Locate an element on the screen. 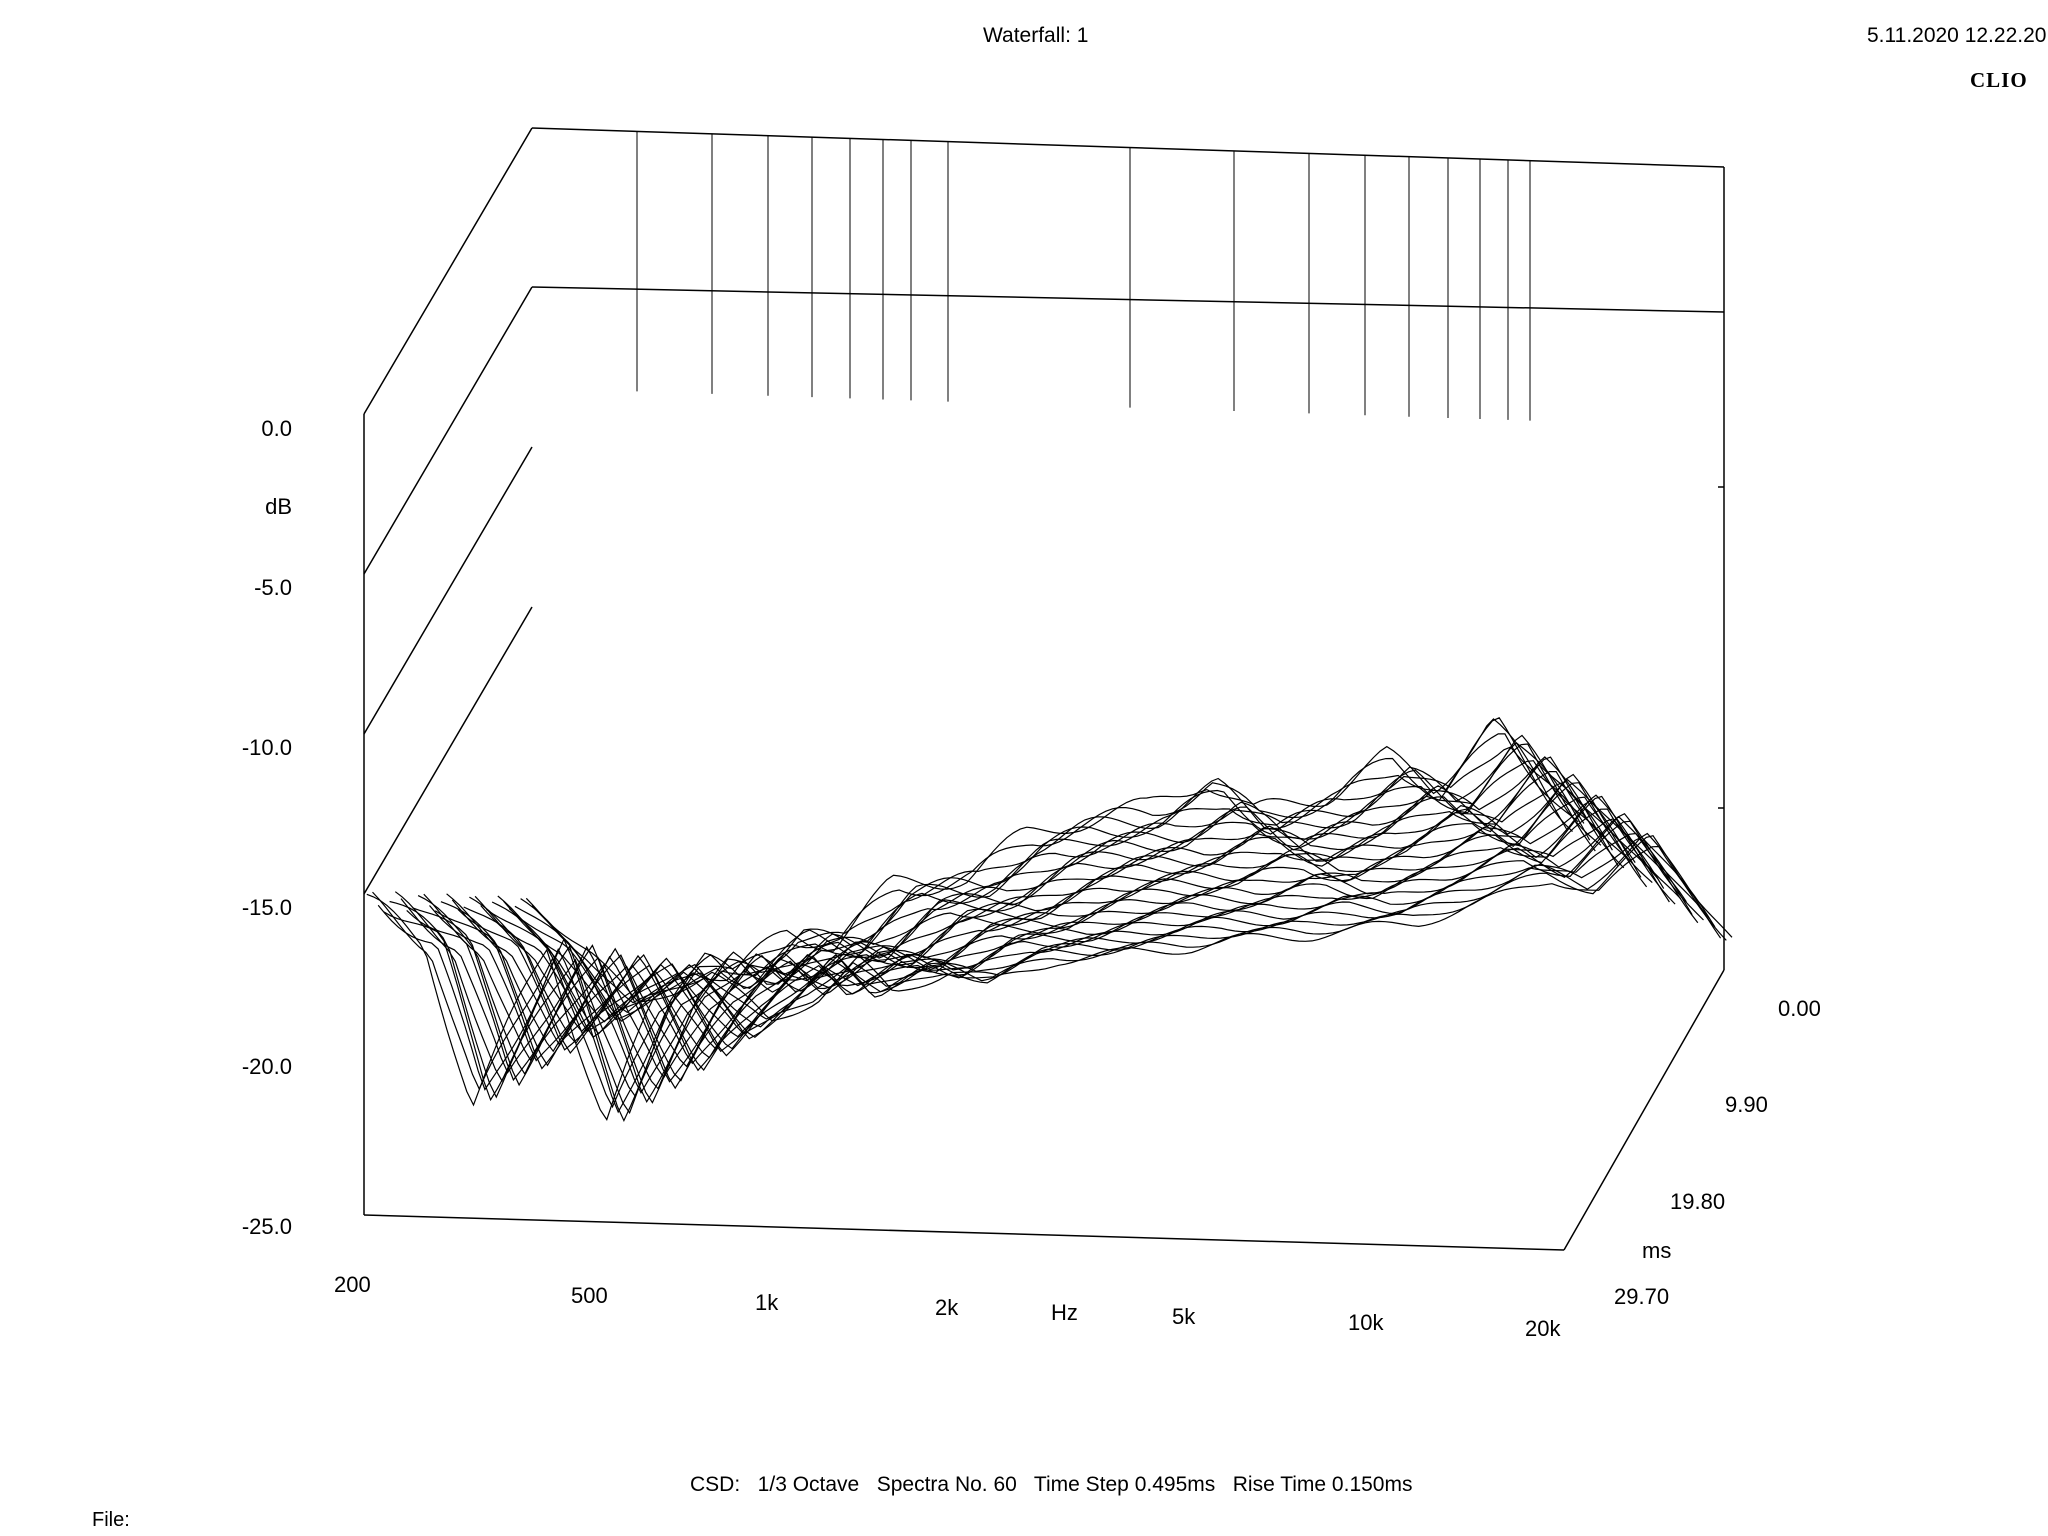 Image resolution: width=2048 pixels, height=1536 pixels. y-tick-4: -20.0 is located at coordinates (266, 1066).